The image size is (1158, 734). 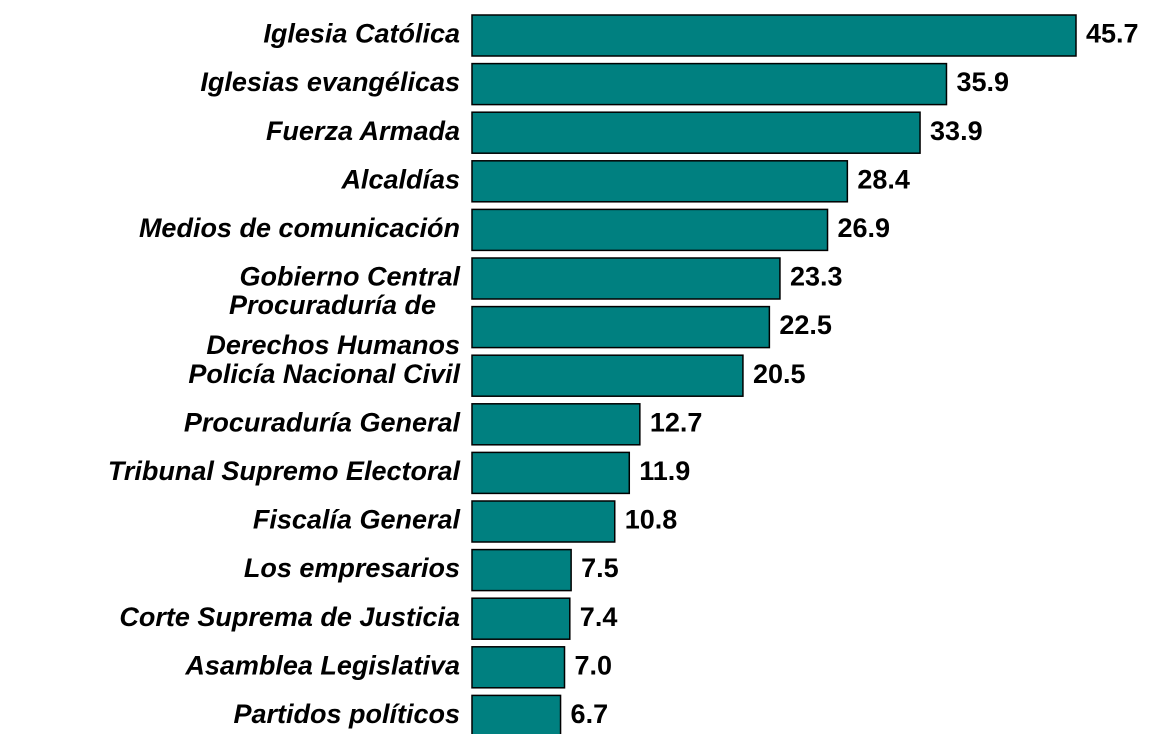 I want to click on value-label: 45.7, so click(x=1112, y=34).